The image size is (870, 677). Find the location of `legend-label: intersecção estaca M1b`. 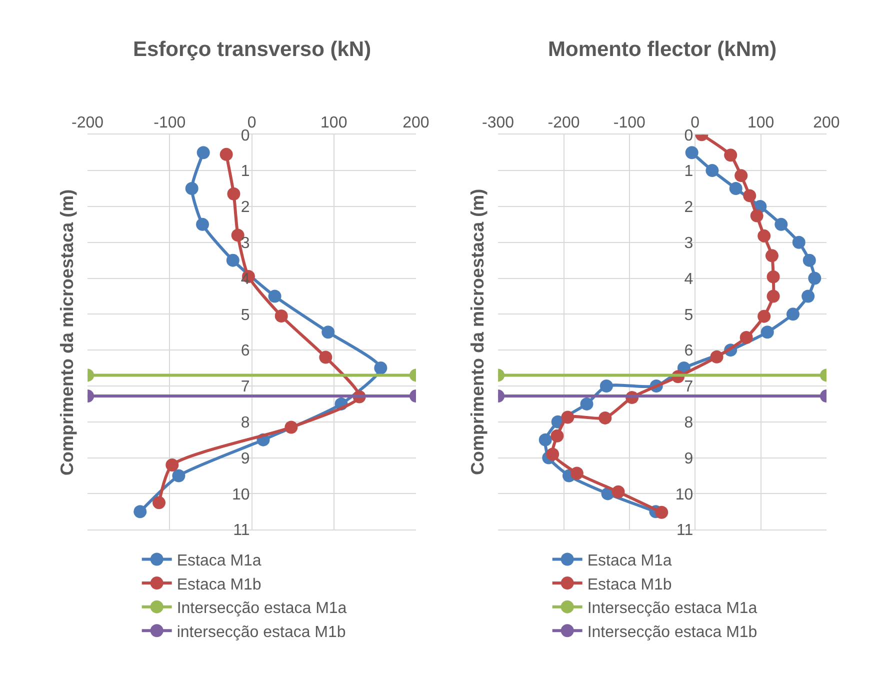

legend-label: intersecção estaca M1b is located at coordinates (261, 632).